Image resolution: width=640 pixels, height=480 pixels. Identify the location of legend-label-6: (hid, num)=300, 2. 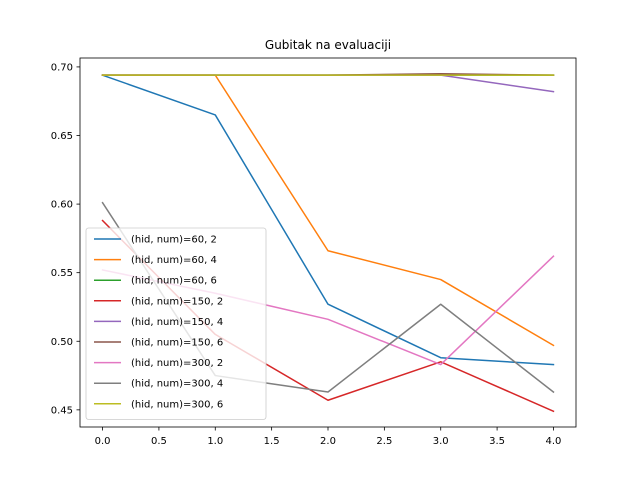
(177, 363).